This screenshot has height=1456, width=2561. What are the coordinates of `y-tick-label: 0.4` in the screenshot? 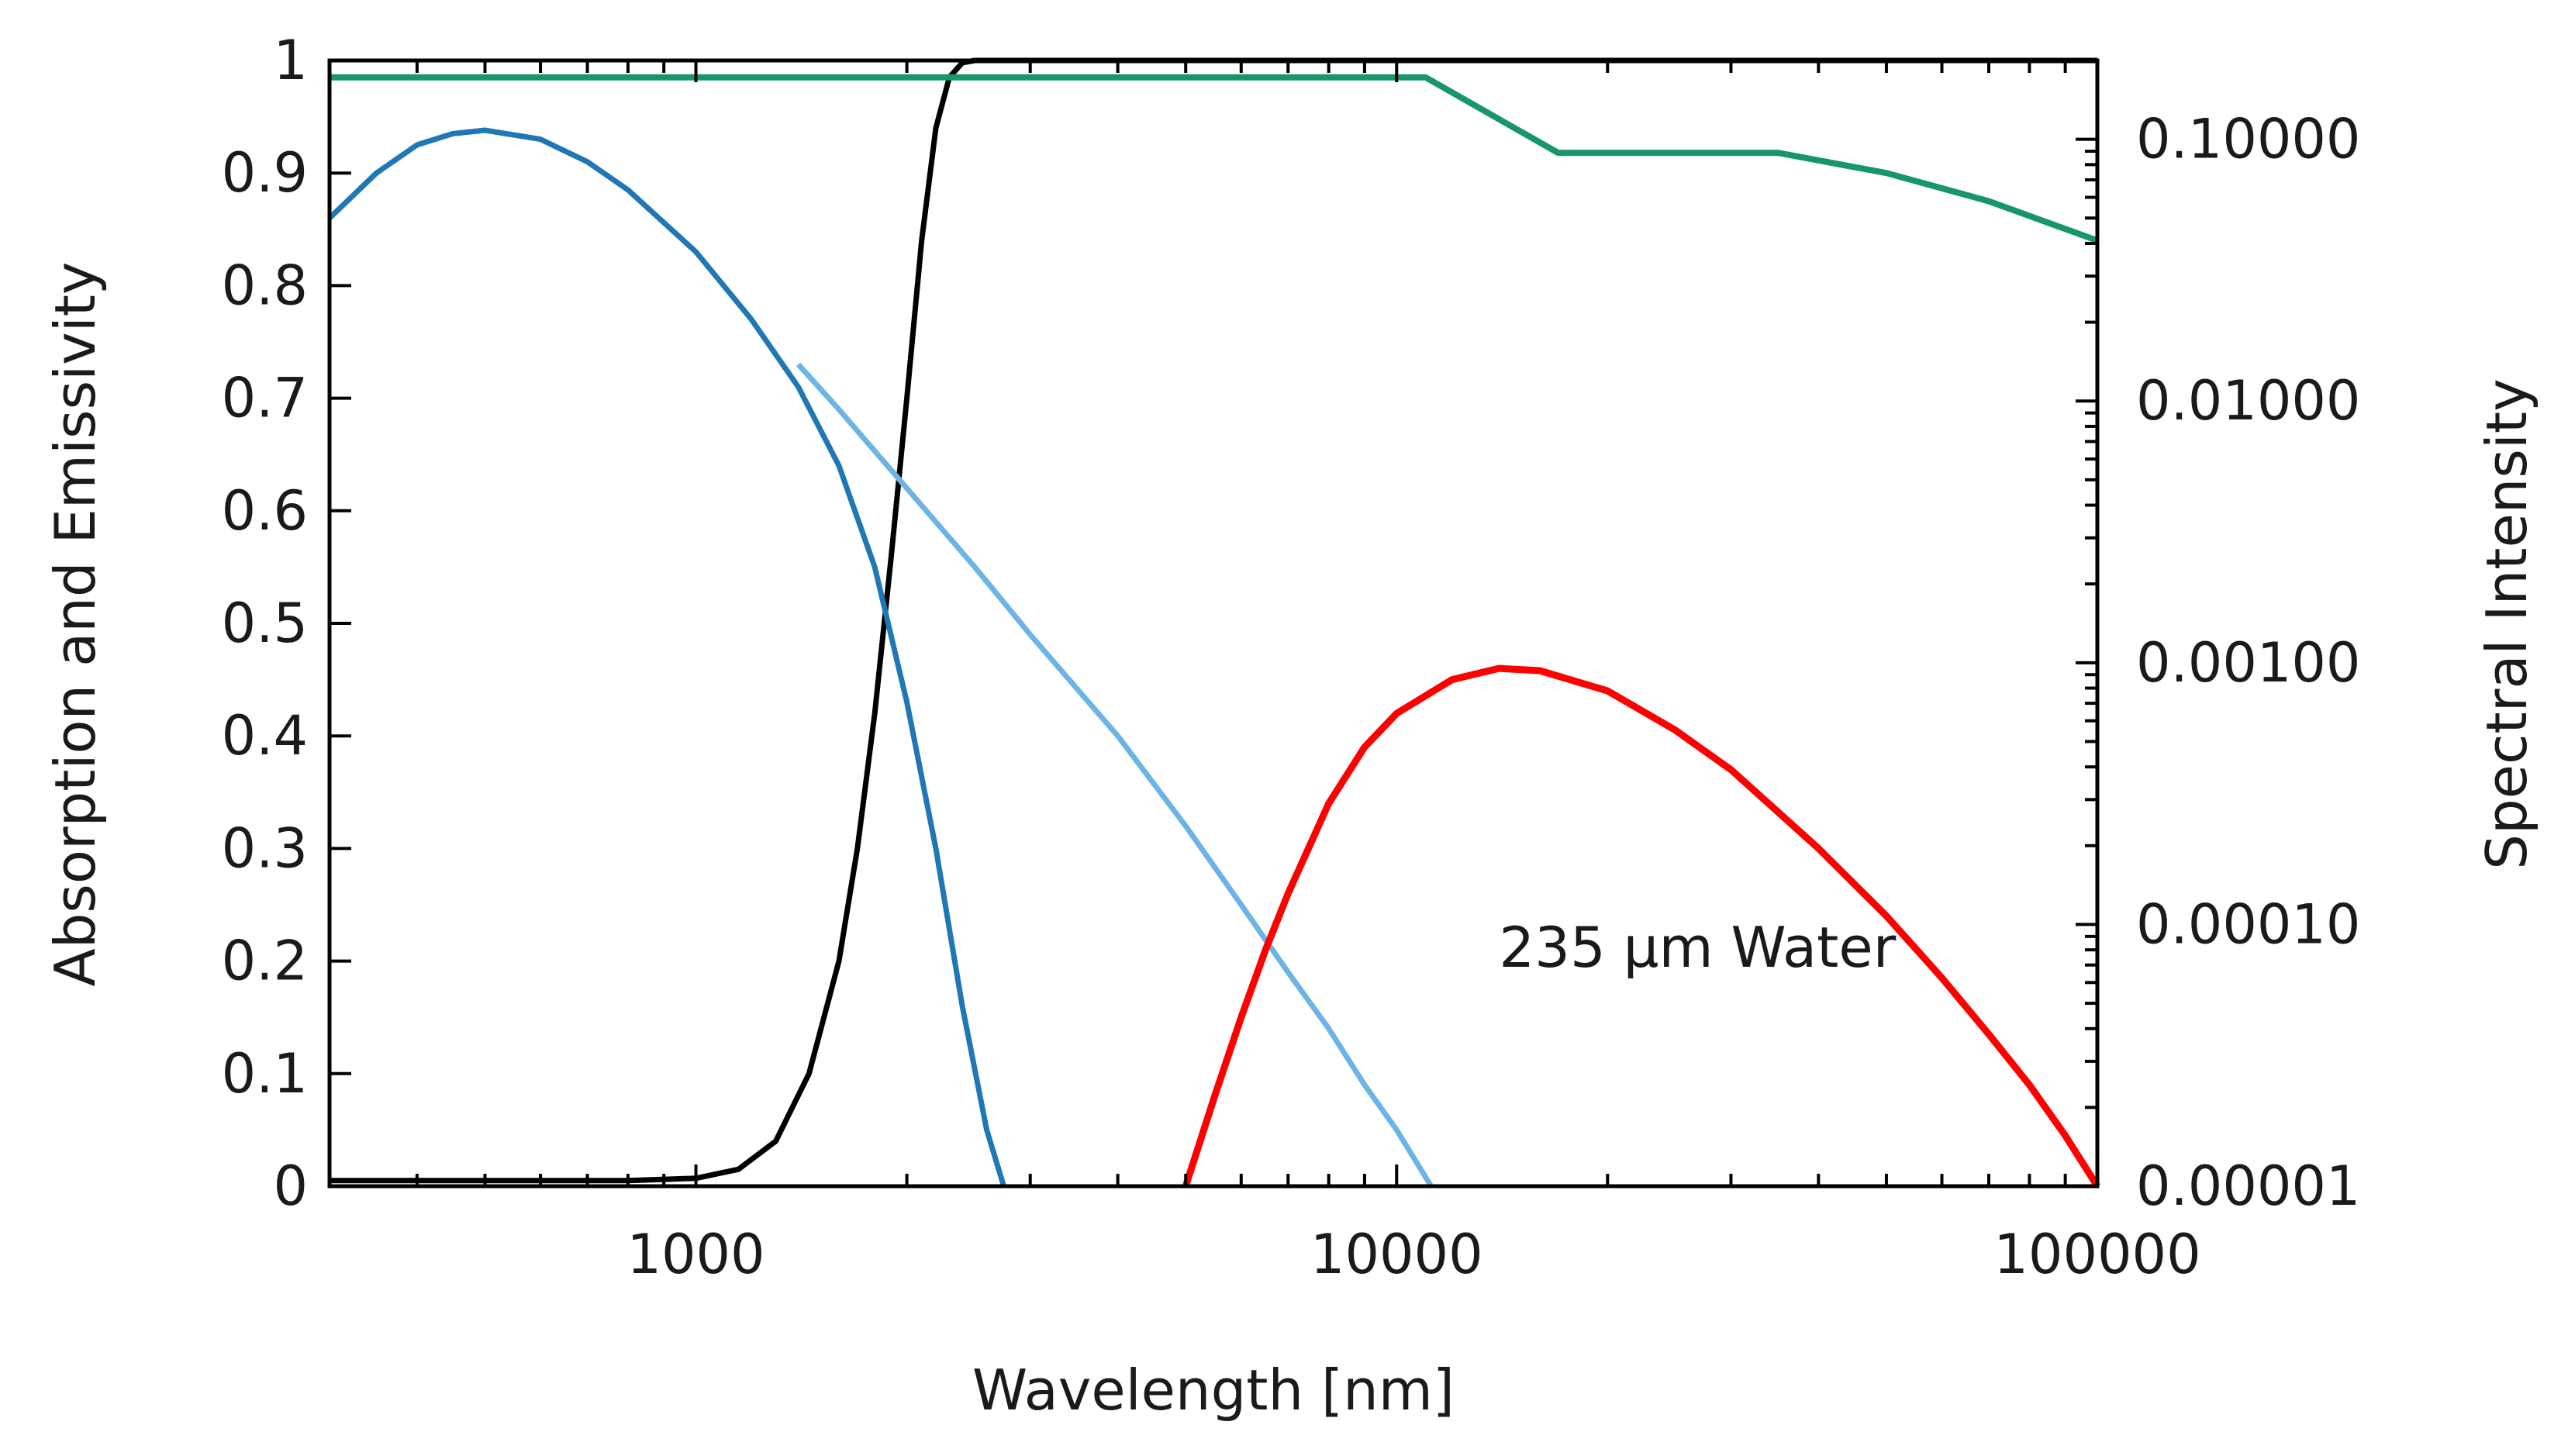 It's located at (265, 736).